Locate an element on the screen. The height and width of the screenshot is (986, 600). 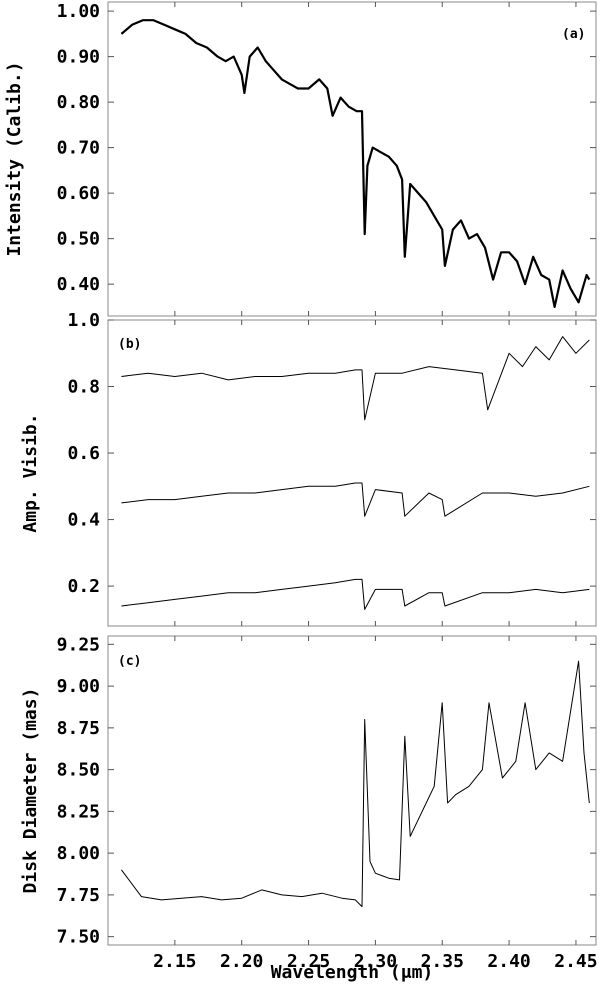
y-axis-title: Disk Diameter (mas) is located at coordinates (30, 791).